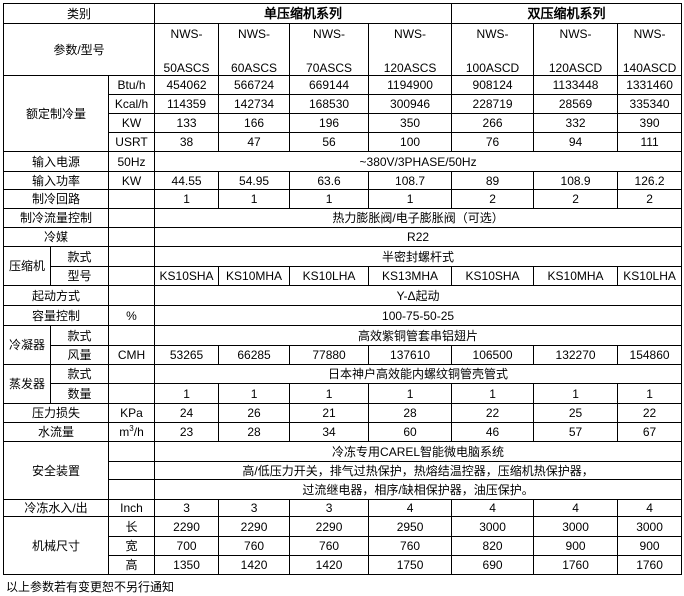 This screenshot has height=596, width=684. I want to click on value-cell: 54.95, so click(254, 180).